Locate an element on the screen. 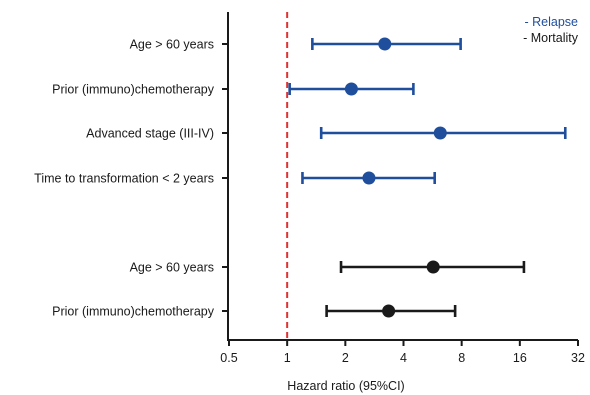 This screenshot has height=395, width=590. row-label: Time to transformation < 2 years is located at coordinates (124, 179).